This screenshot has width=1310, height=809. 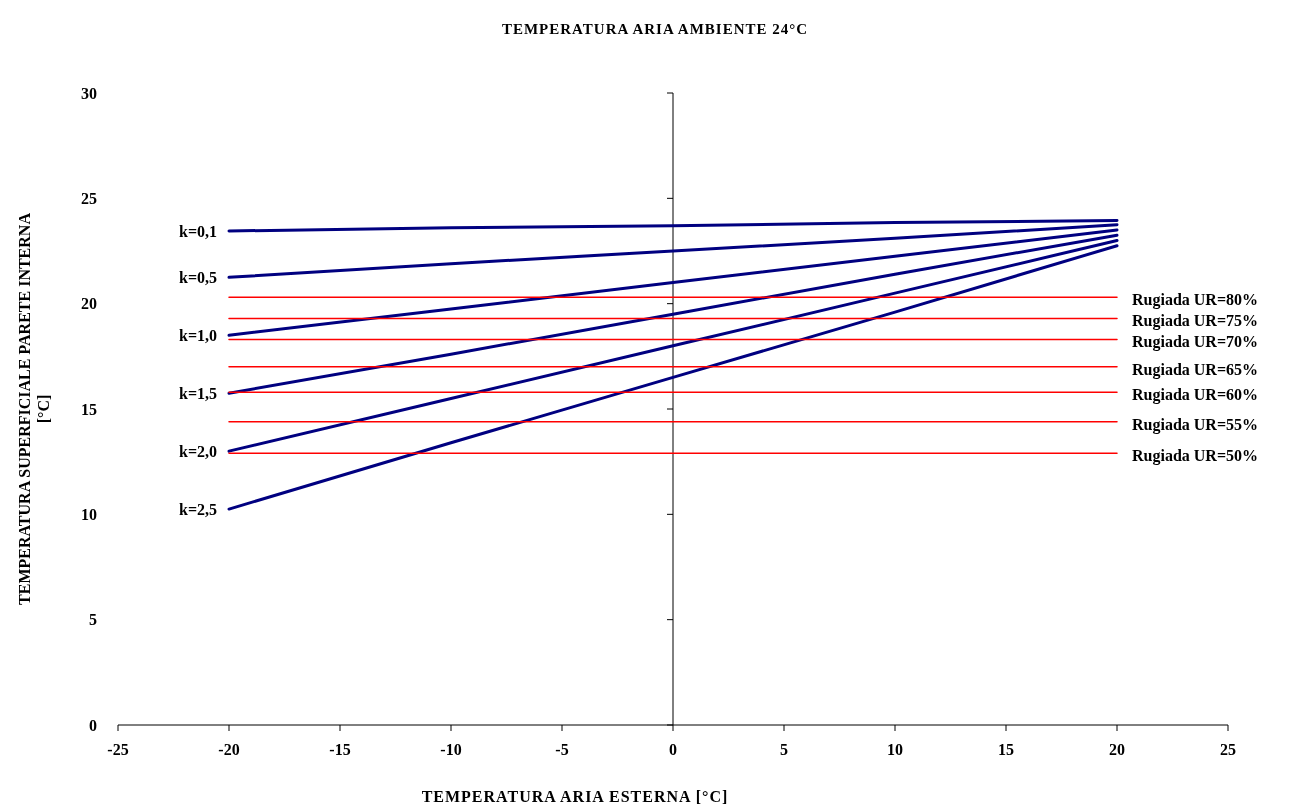 I want to click on series-label: k=0,1, so click(x=197, y=231).